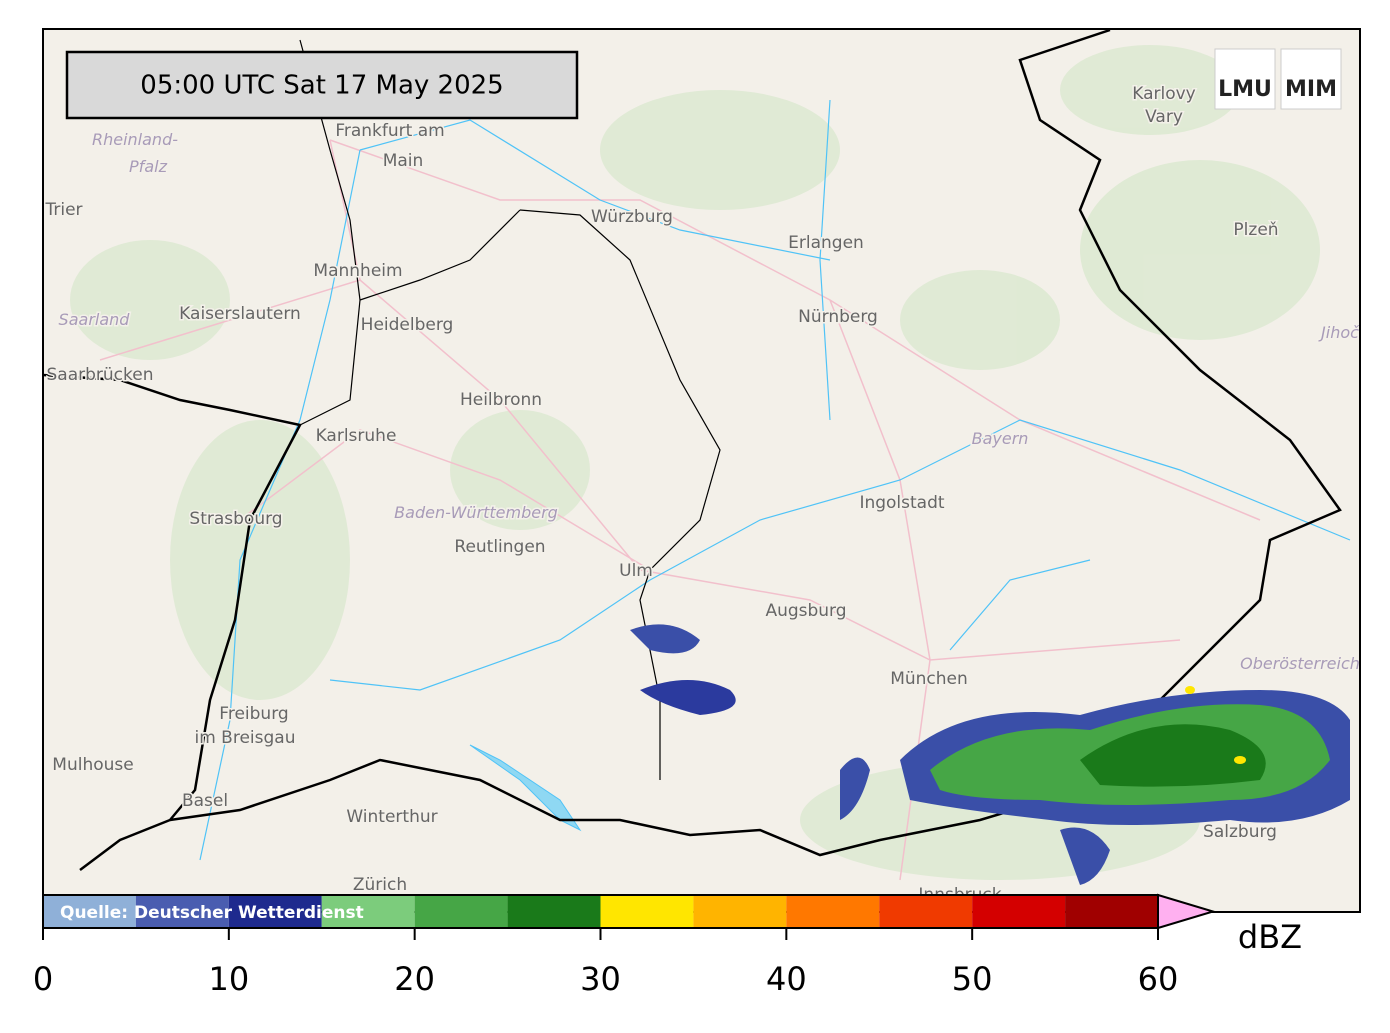  What do you see at coordinates (43, 979) in the screenshot?
I see `colorbar-tick-label: 0` at bounding box center [43, 979].